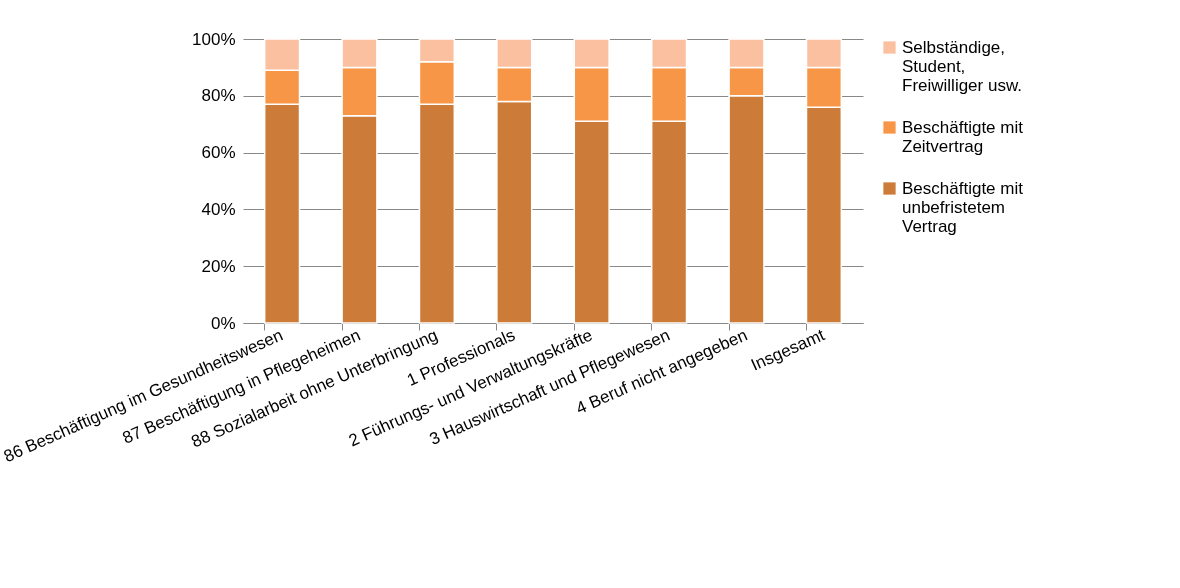  What do you see at coordinates (218, 266) in the screenshot?
I see `y-tick-label: 20%` at bounding box center [218, 266].